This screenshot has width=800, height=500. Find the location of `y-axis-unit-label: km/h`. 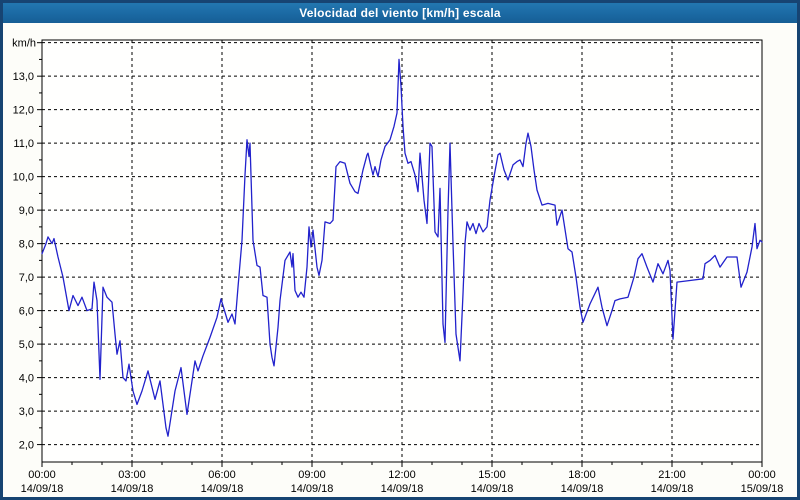

y-axis-unit-label: km/h is located at coordinates (24, 44).